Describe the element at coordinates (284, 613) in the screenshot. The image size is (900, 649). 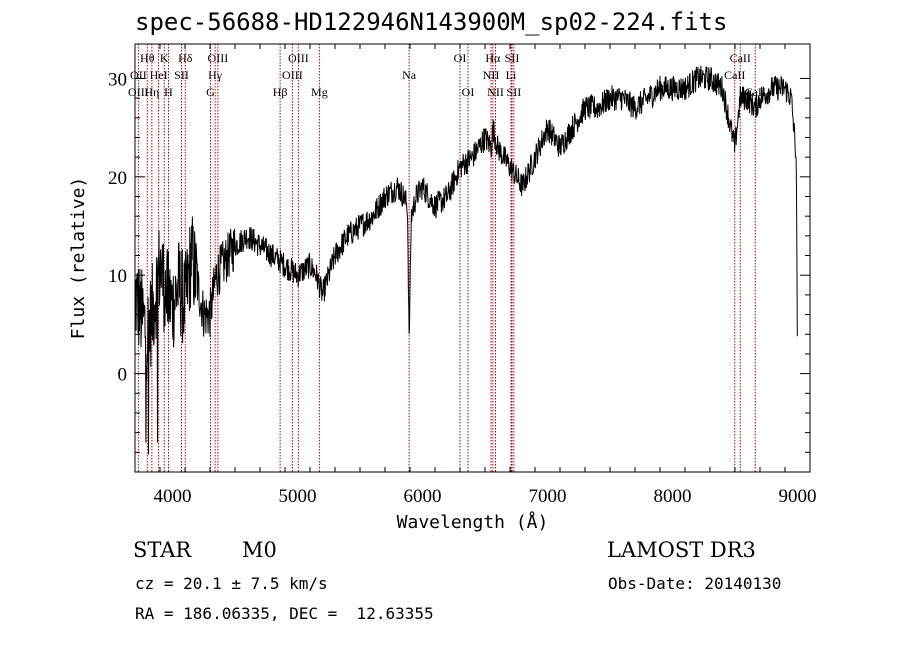
I see `coordinates: RA = 186.06335, DEC = 12.63355` at that location.